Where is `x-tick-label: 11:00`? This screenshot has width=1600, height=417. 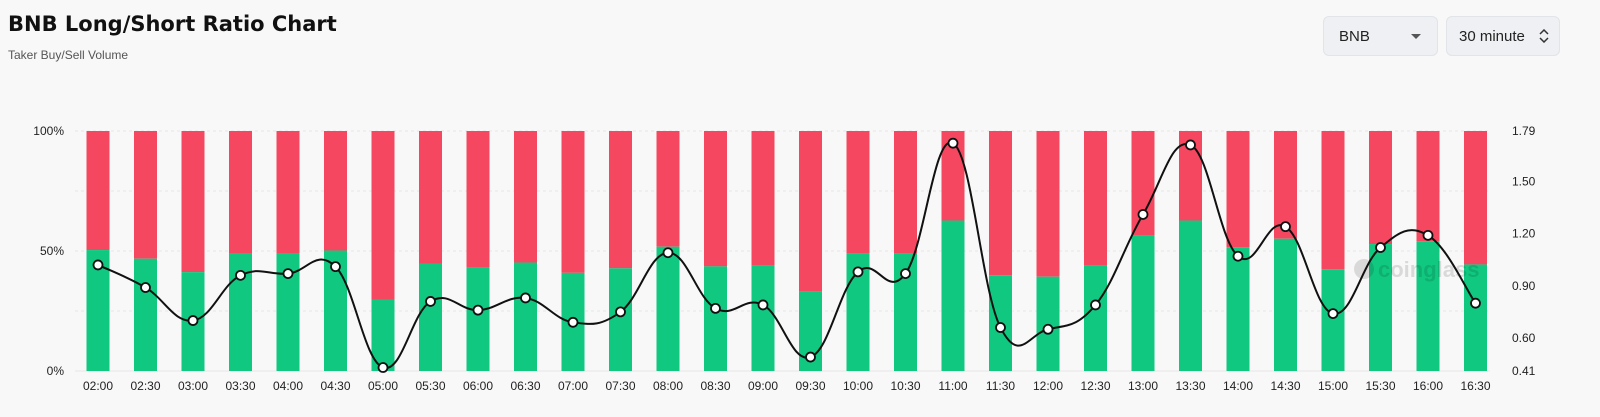
x-tick-label: 11:00 is located at coordinates (952, 386).